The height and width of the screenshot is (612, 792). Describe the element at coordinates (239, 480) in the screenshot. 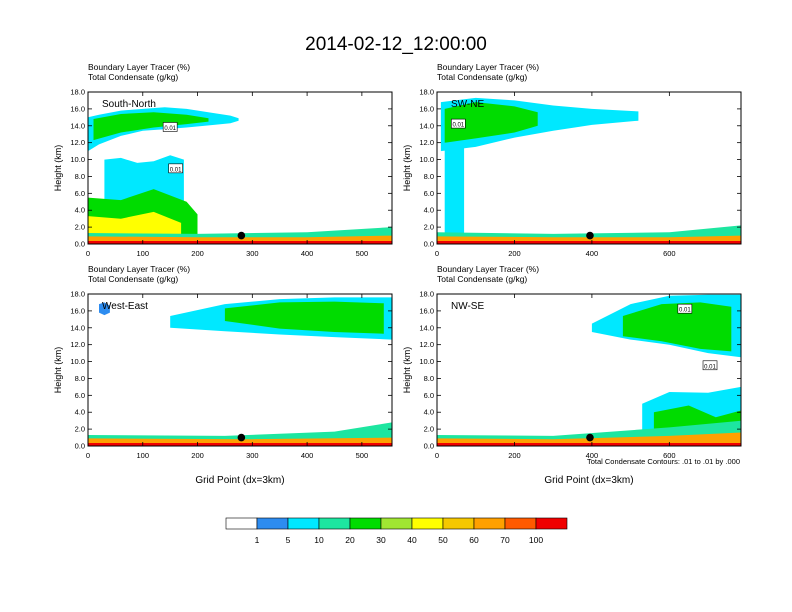

I see `x-axis-label: Grid Point (dx=3km)` at that location.